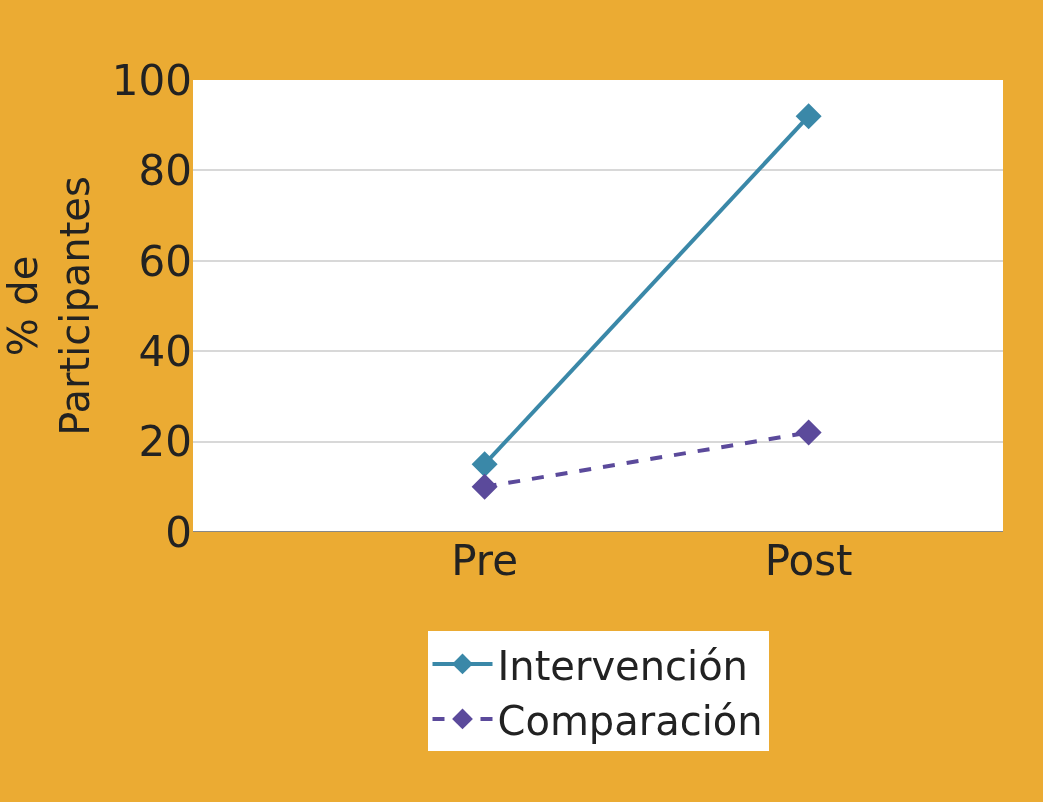 Image resolution: width=1043 pixels, height=802 pixels. Describe the element at coordinates (630, 720) in the screenshot. I see `legend-label: Comparación` at that location.